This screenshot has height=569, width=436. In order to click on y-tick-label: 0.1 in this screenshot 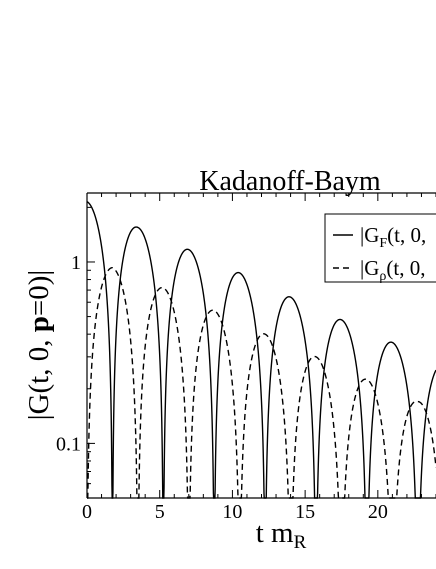, I will do `click(68, 444)`.